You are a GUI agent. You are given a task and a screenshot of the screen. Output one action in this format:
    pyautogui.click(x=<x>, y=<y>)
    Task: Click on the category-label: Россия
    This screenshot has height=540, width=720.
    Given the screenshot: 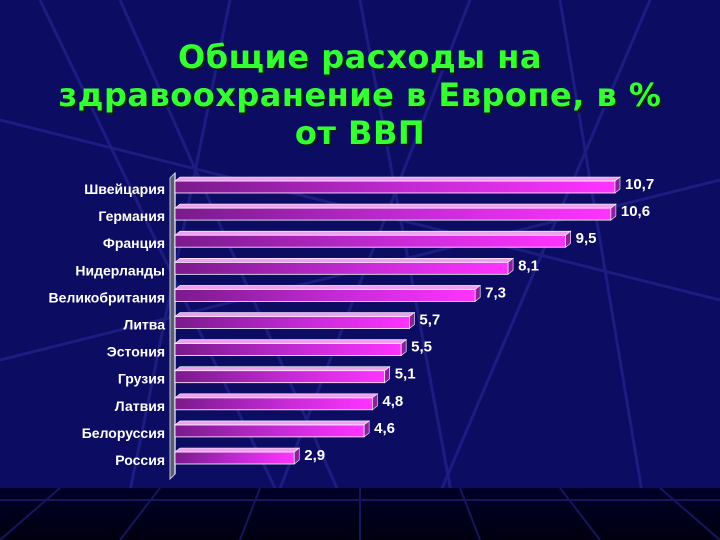 What is the action you would take?
    pyautogui.click(x=140, y=460)
    